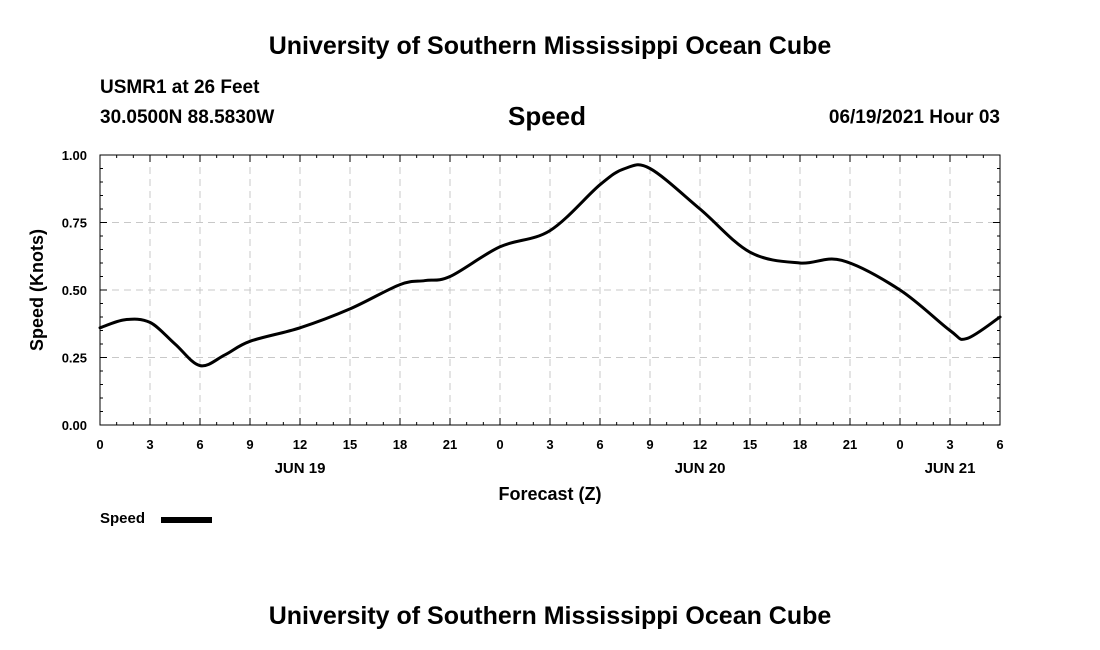  What do you see at coordinates (74, 223) in the screenshot?
I see `y-tick-label: 0.75` at bounding box center [74, 223].